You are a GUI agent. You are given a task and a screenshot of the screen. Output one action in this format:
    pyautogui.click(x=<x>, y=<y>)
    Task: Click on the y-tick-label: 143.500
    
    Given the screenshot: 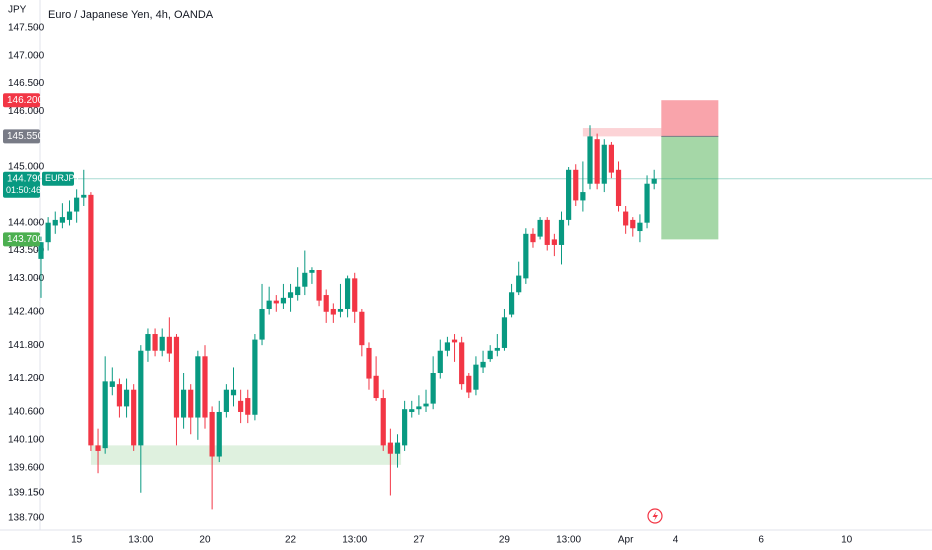 What is the action you would take?
    pyautogui.click(x=26, y=250)
    